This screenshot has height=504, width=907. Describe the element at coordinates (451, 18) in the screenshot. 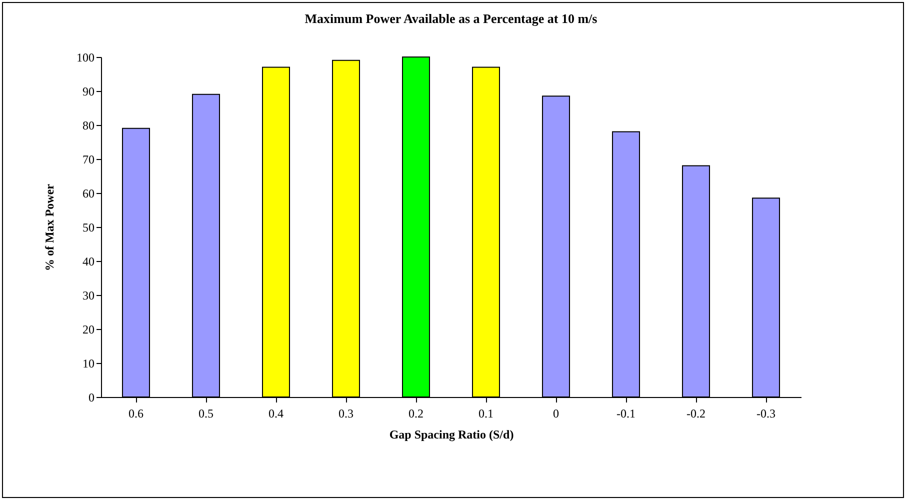

I see `chart-title: Maximum Power Available as a Percentage at 10 m/s` at that location.